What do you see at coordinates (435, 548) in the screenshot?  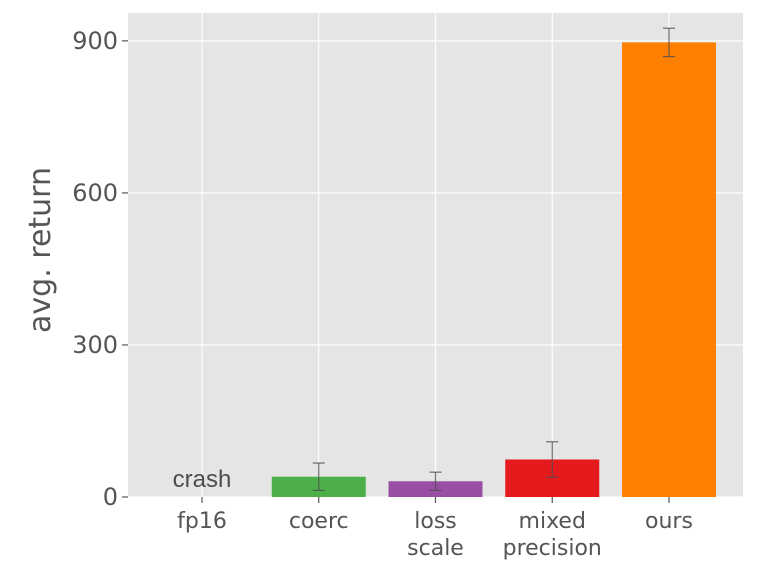 I see `x-tick-label: scale` at bounding box center [435, 548].